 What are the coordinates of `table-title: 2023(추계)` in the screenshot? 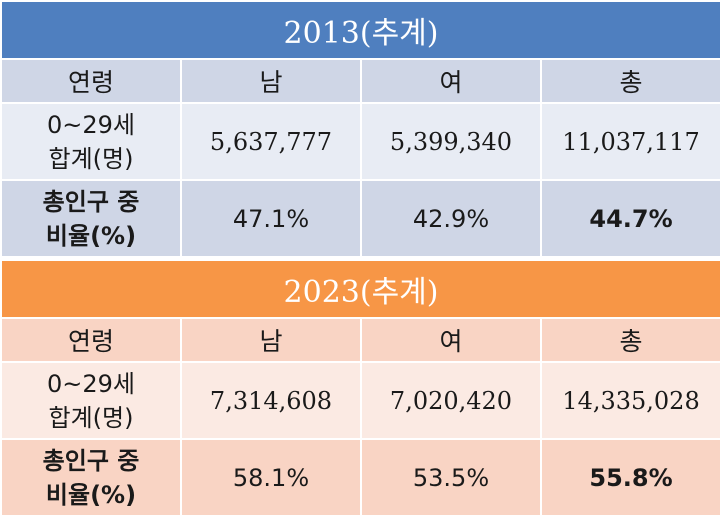 It's located at (360, 289).